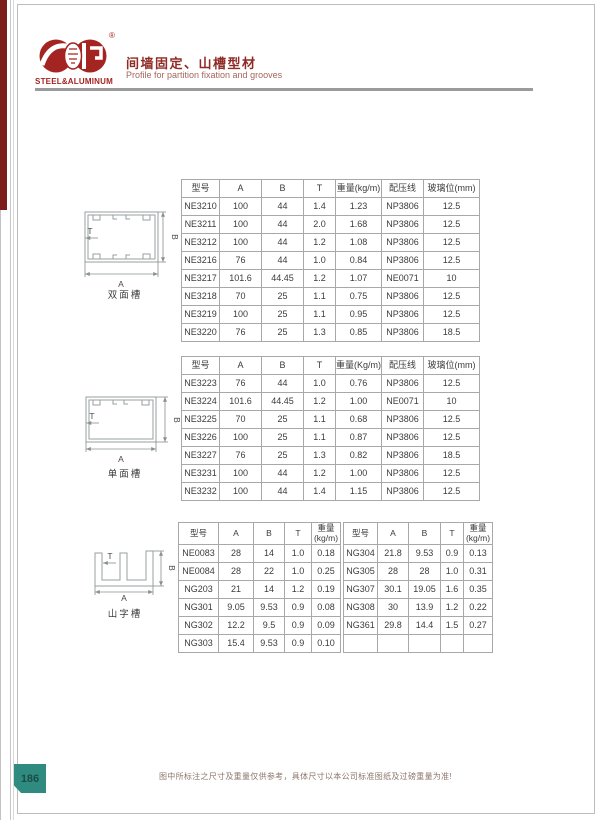 Image resolution: width=600 pixels, height=820 pixels. Describe the element at coordinates (402, 365) in the screenshot. I see `column-header: 配压线` at that location.